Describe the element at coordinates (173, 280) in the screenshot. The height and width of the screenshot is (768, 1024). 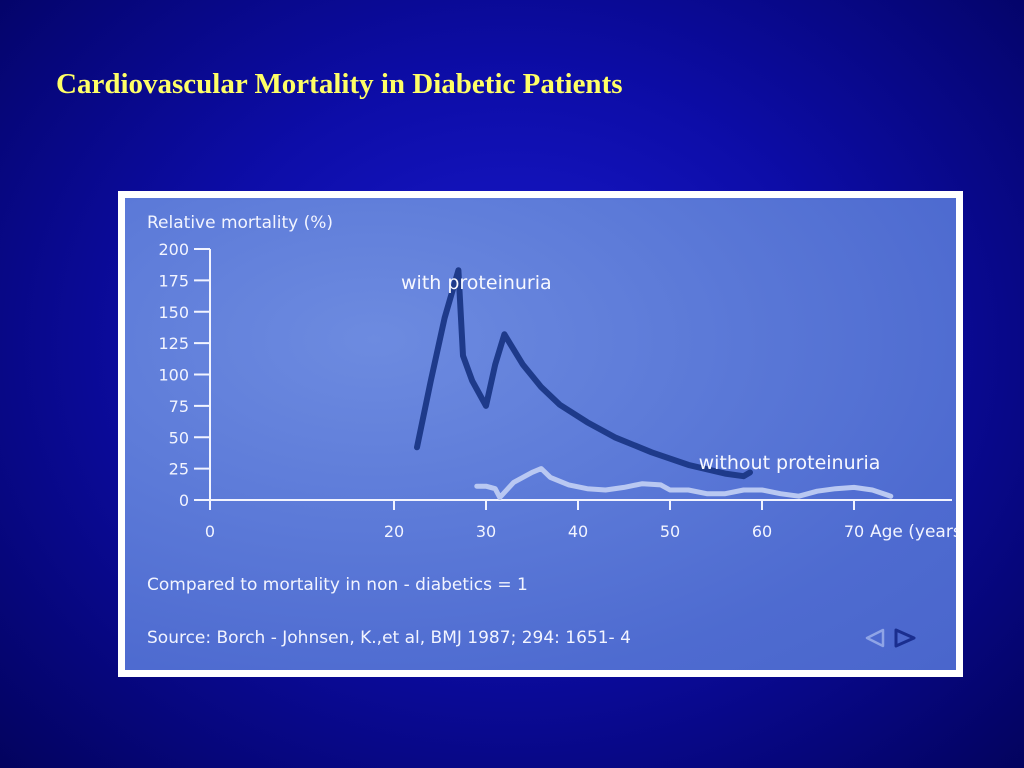
I see `y-tick-label: 175` at that location.